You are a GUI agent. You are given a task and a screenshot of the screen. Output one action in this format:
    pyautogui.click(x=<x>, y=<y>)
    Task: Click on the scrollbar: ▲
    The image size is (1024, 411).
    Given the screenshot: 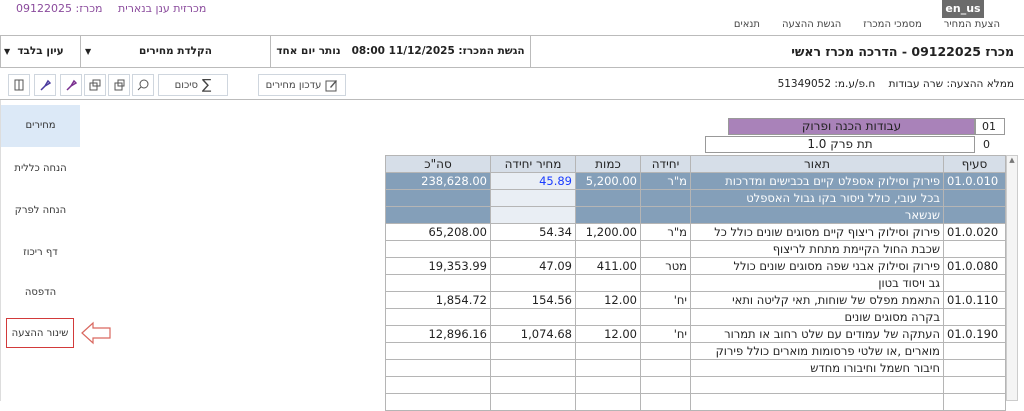 What is the action you would take?
    pyautogui.click(x=1012, y=278)
    